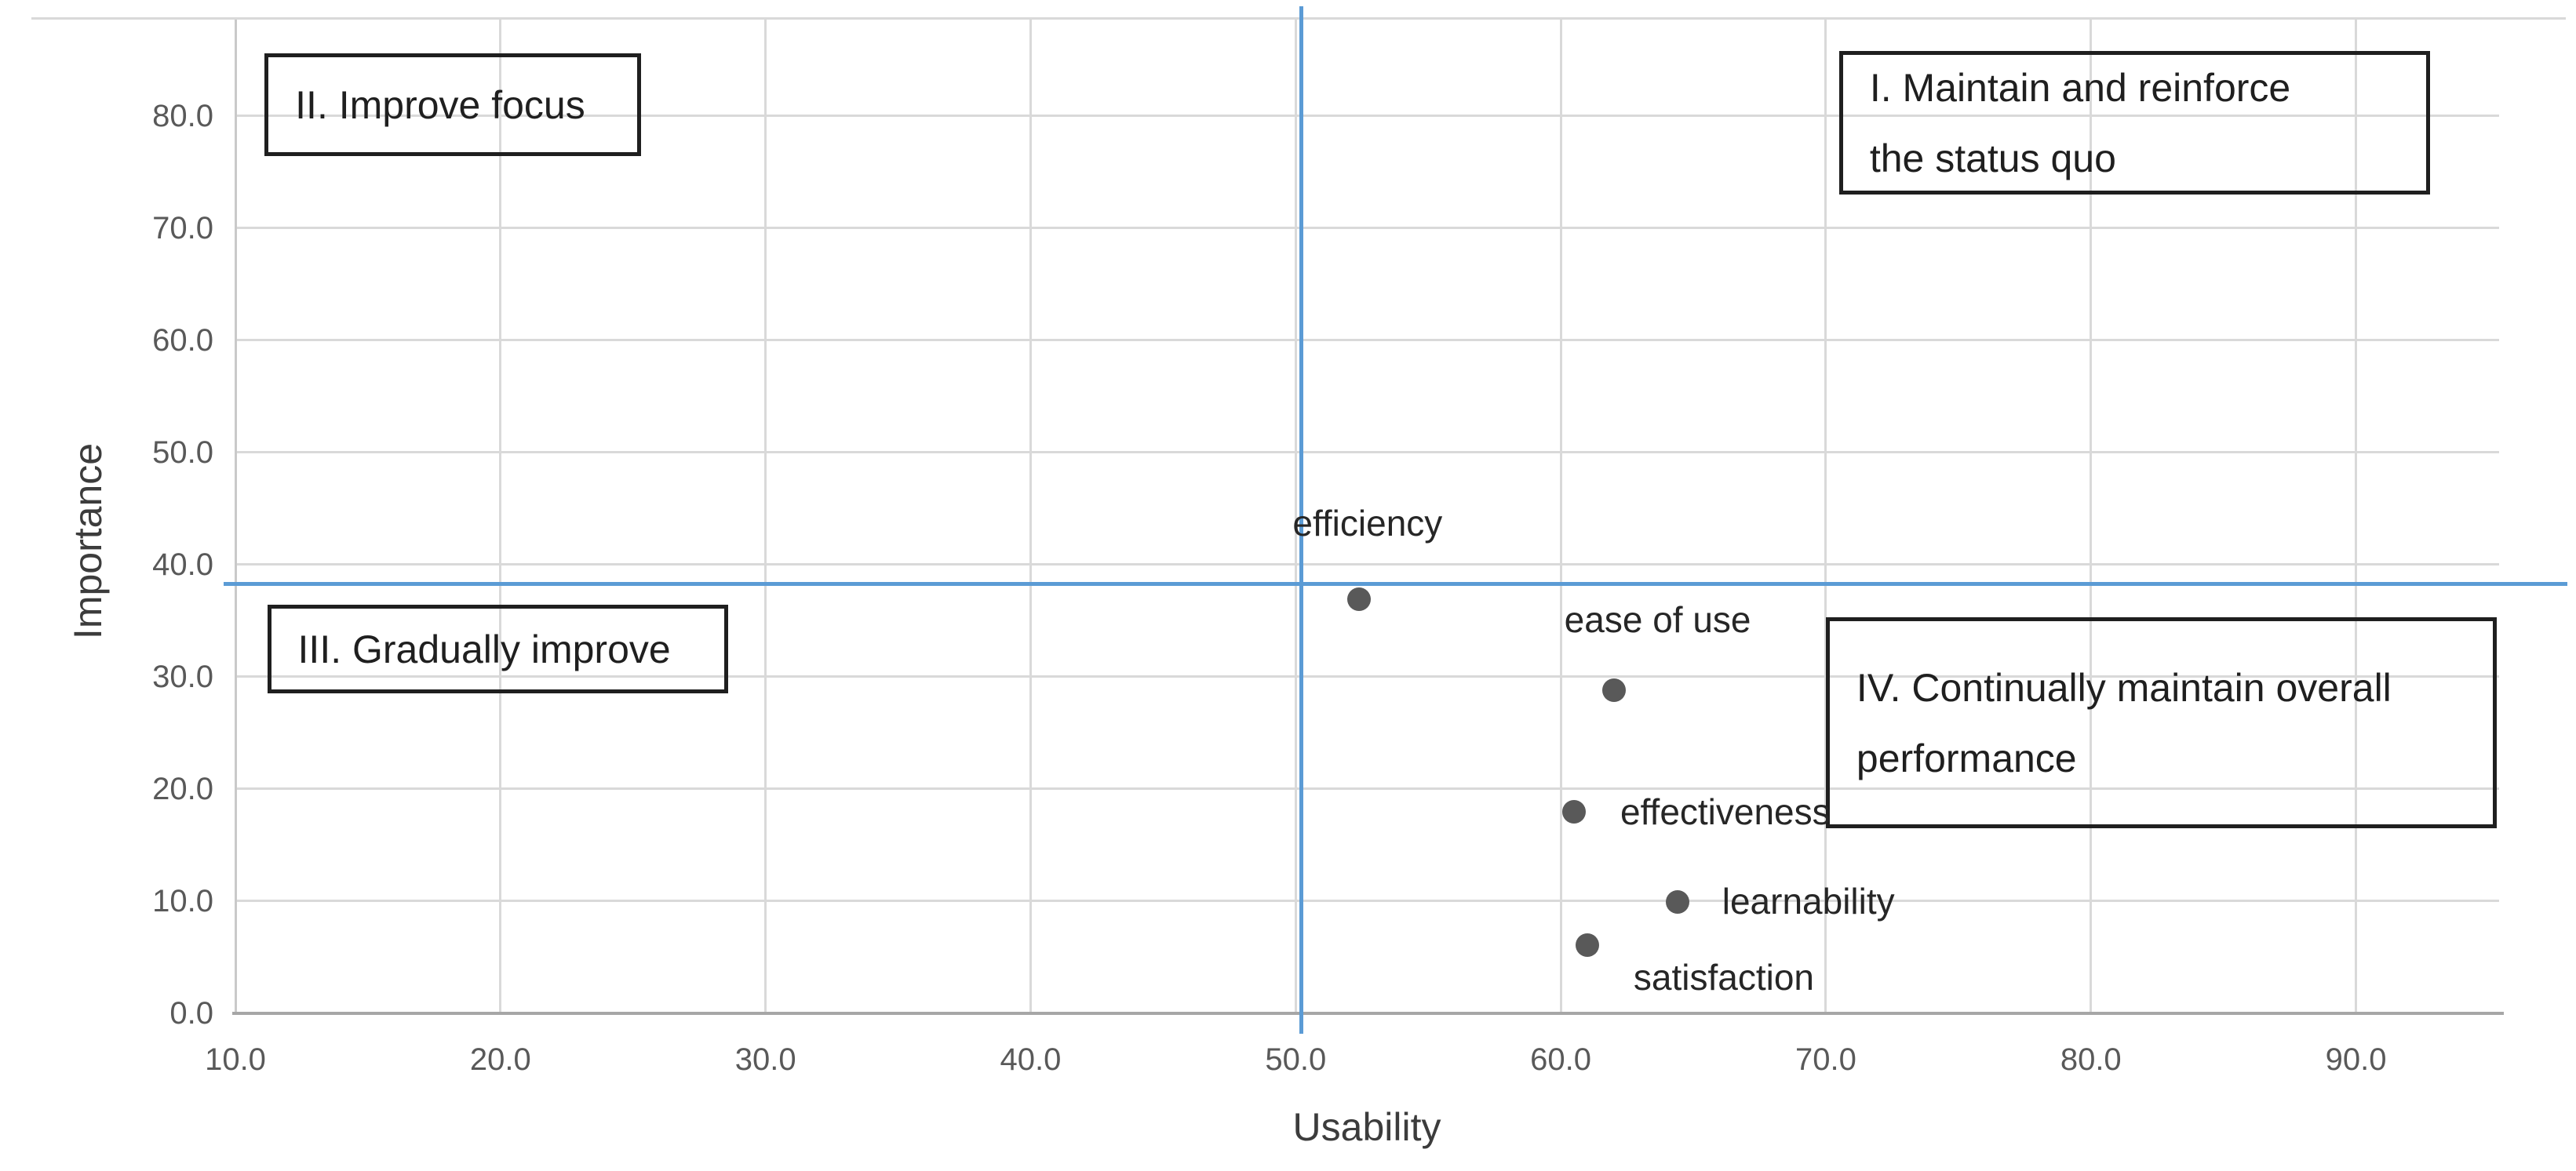 This screenshot has height=1171, width=2576. Describe the element at coordinates (1368, 1013) in the screenshot. I see `x-axis-line` at that location.